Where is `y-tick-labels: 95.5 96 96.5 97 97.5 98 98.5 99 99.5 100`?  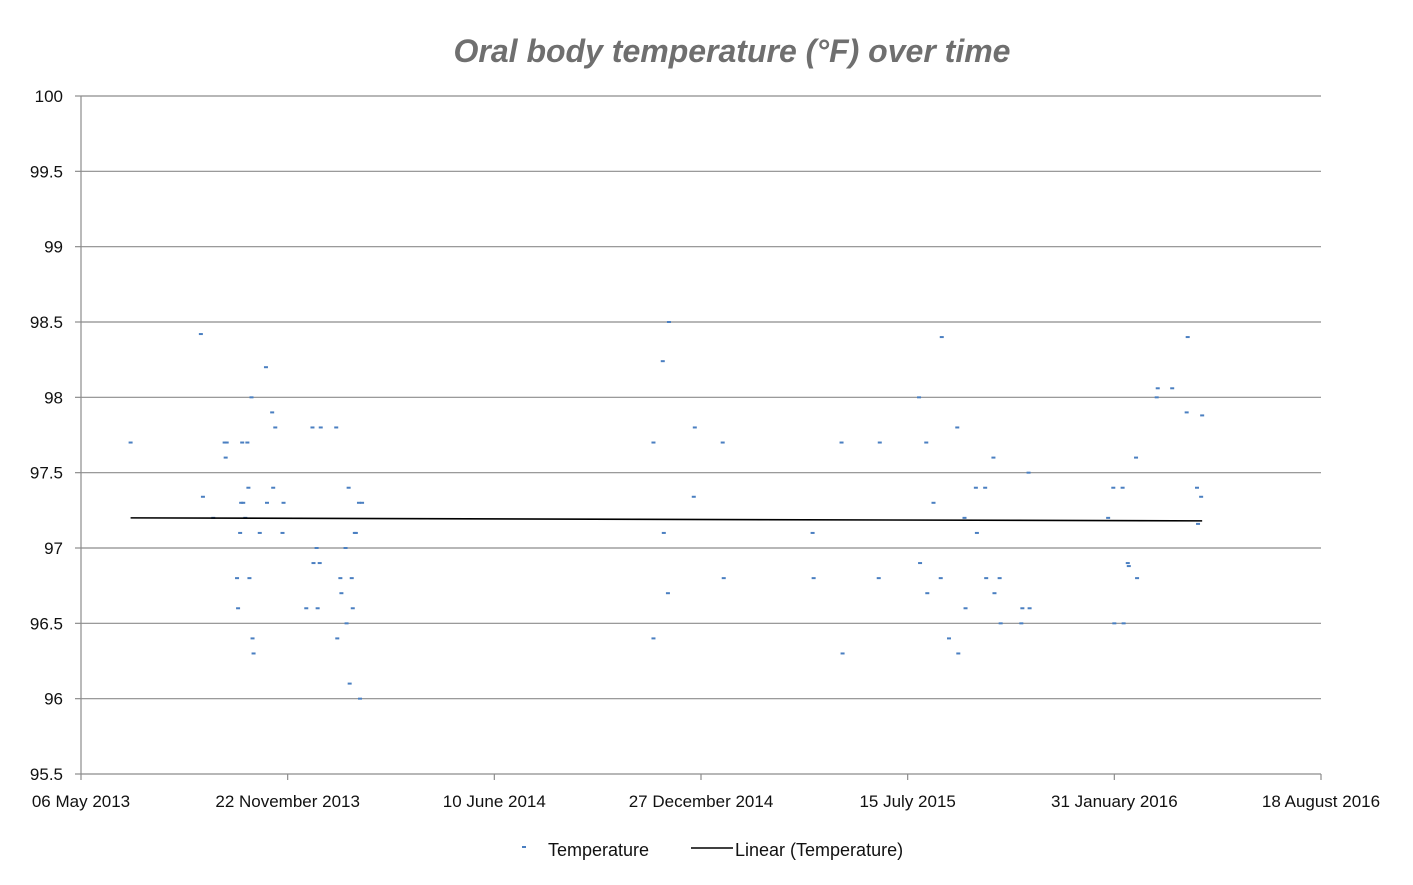
y-tick-labels: 95.5 96 96.5 97 97.5 98 98.5 99 99.5 100 is located at coordinates (46, 435).